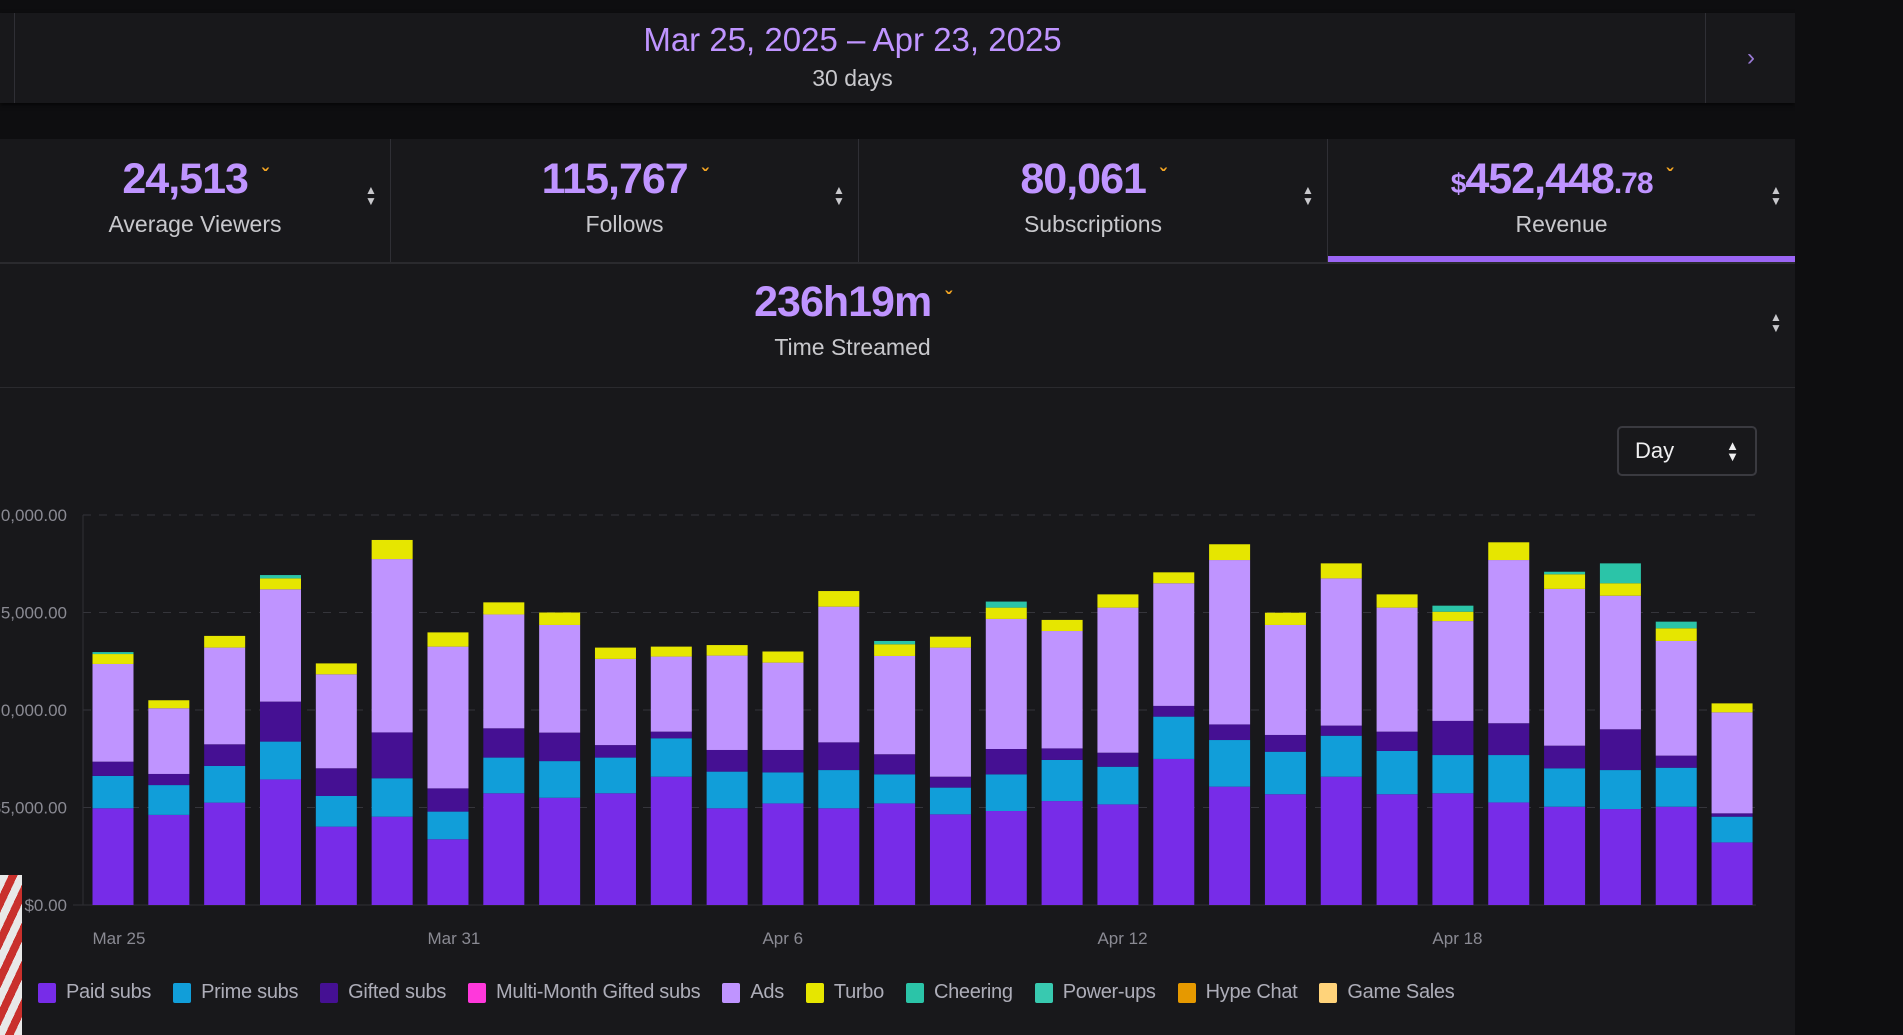 The width and height of the screenshot is (1903, 1035). I want to click on stat-cents: .78, so click(1633, 183).